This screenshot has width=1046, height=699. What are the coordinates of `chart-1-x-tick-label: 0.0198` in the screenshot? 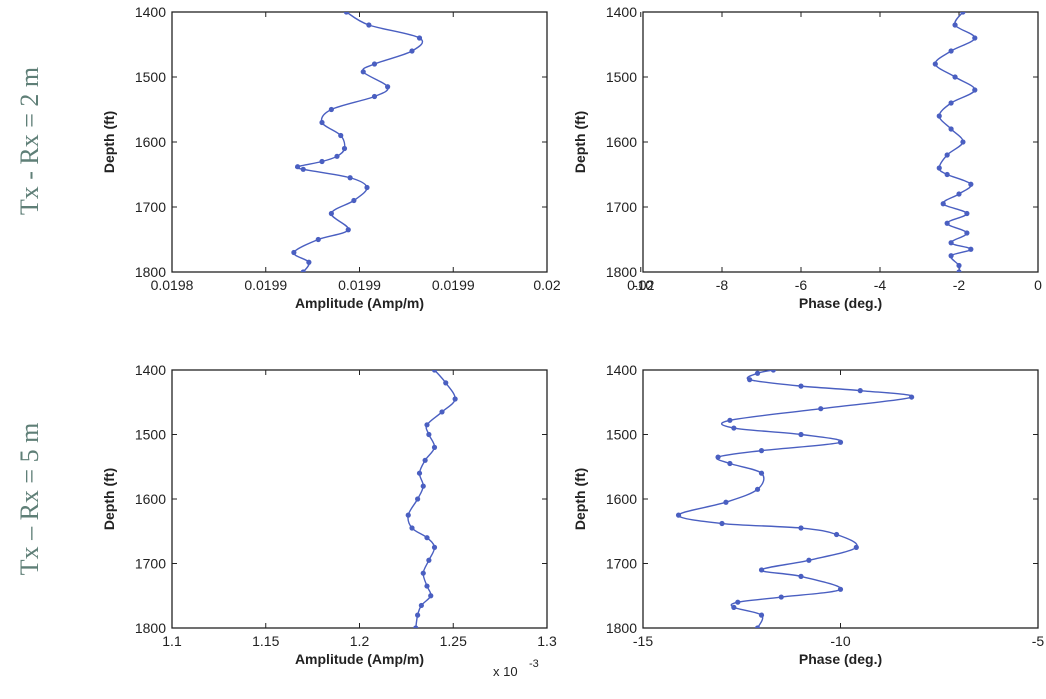 It's located at (172, 285).